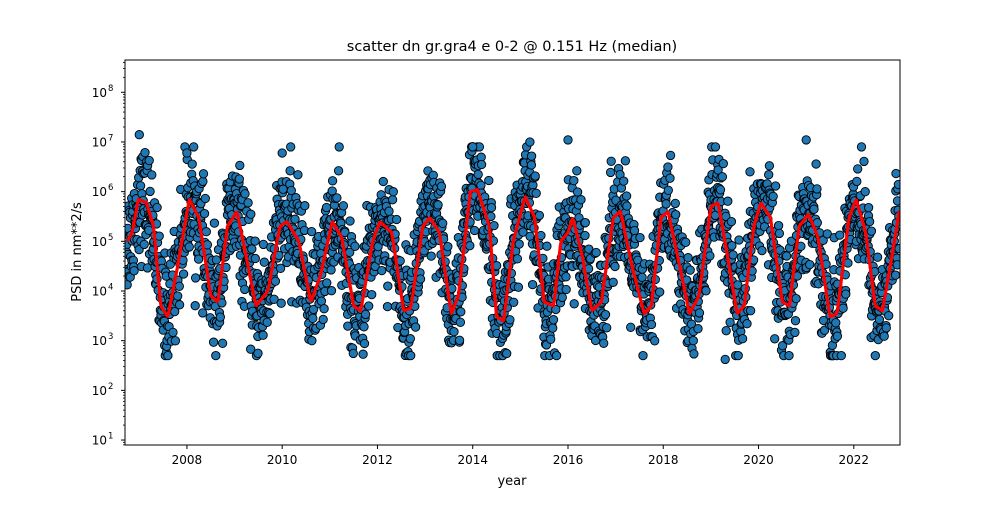 The height and width of the screenshot is (505, 1000). Describe the element at coordinates (110, 238) in the screenshot. I see `y-tick-exponent: 5` at that location.